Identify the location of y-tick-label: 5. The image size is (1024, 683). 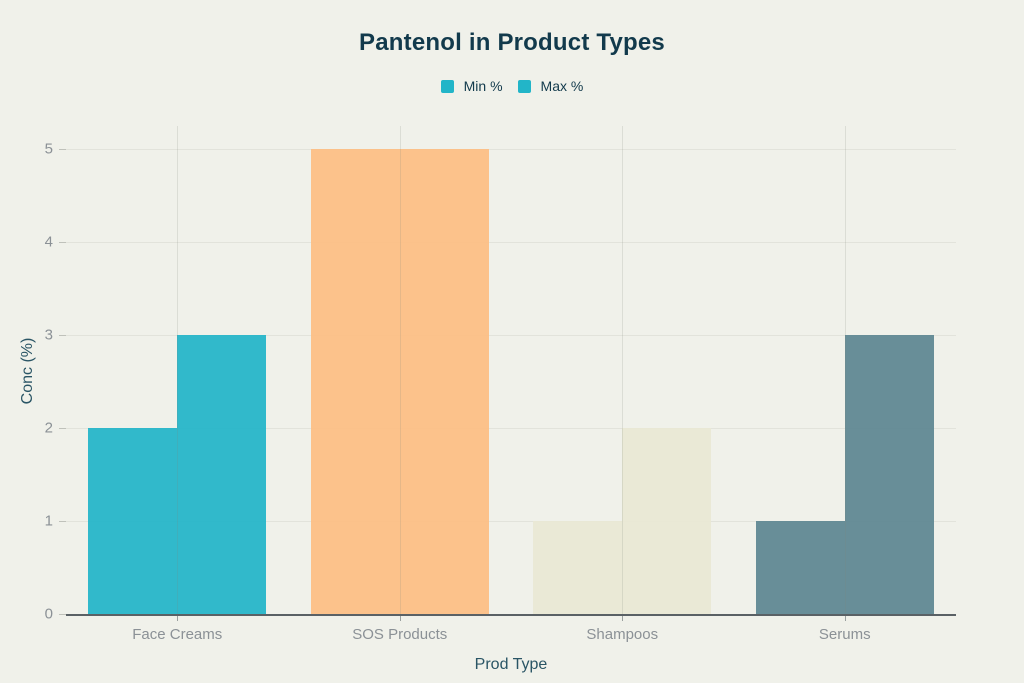
(48, 149).